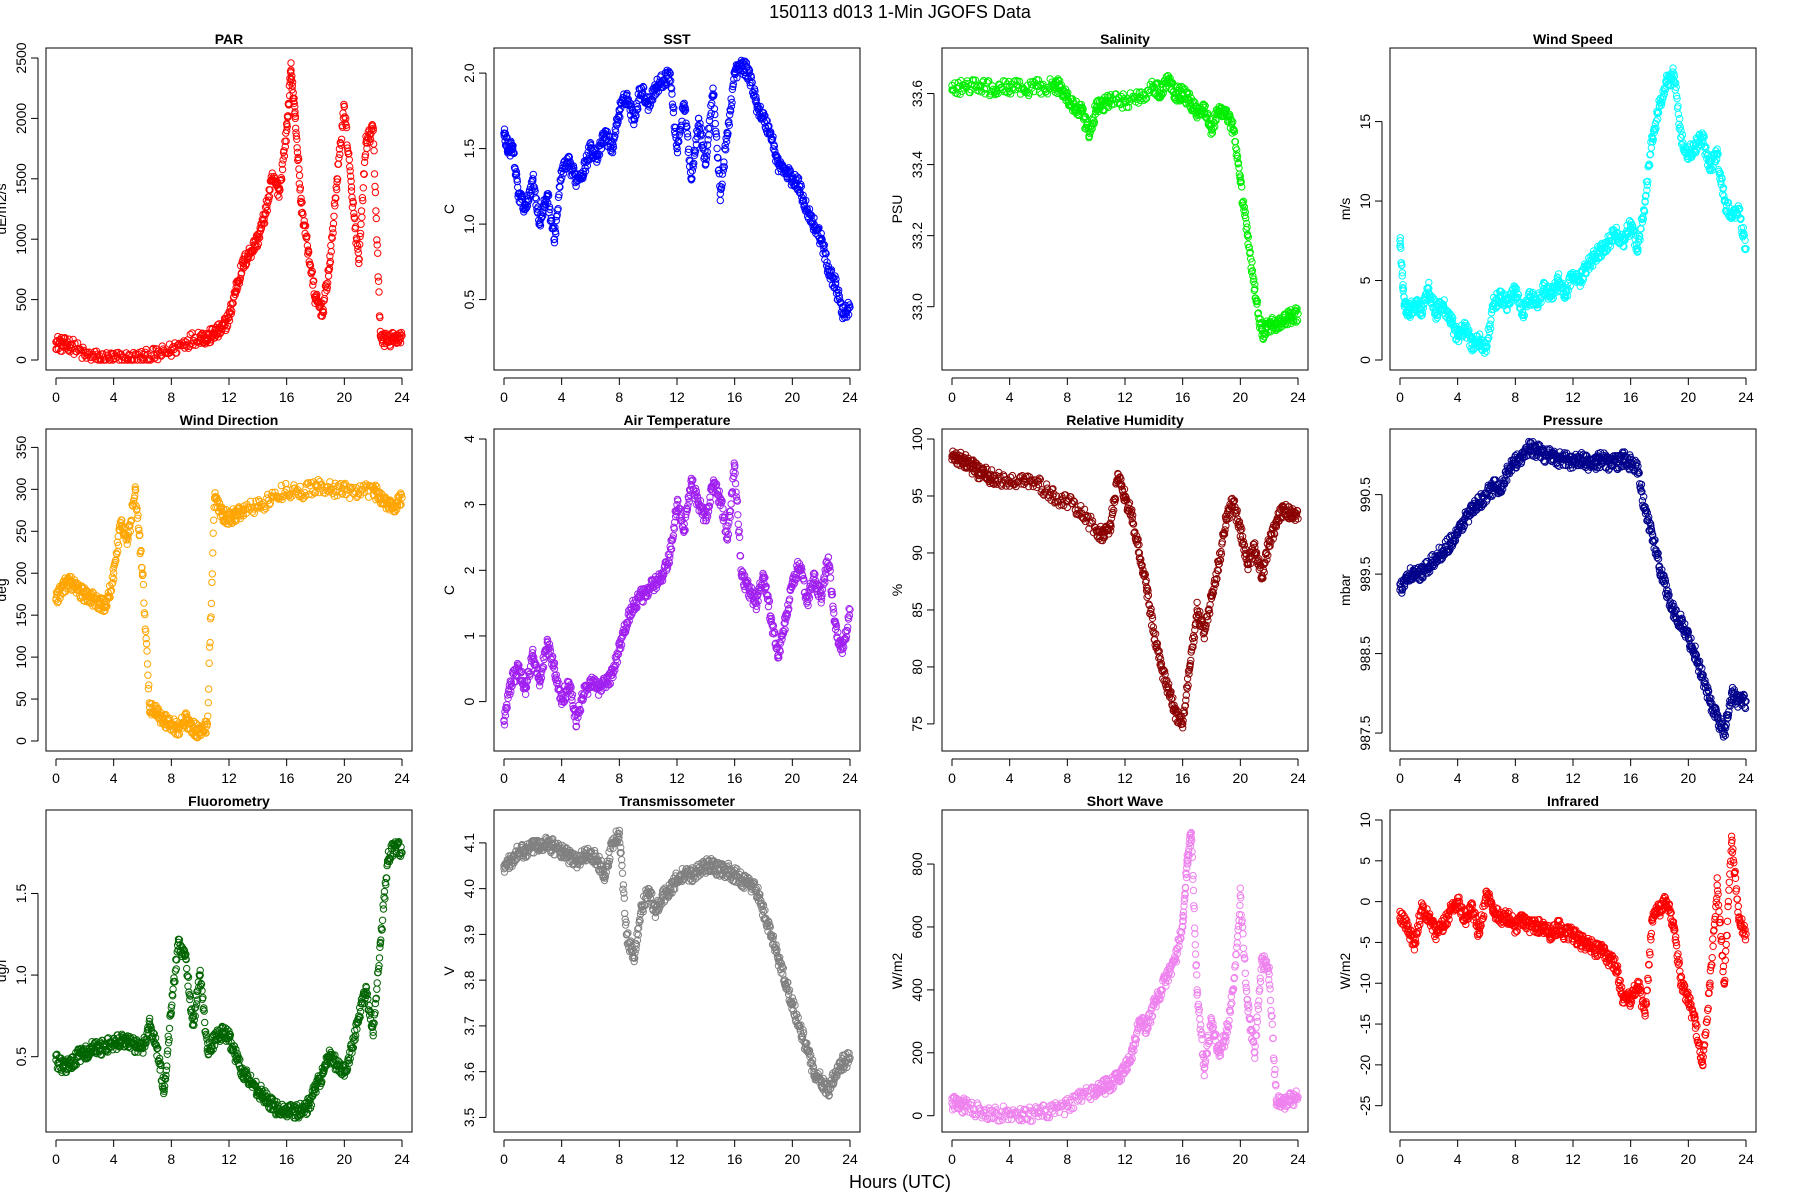 The width and height of the screenshot is (1800, 1200). Describe the element at coordinates (402, 397) in the screenshot. I see `x-tick-label: 24` at that location.